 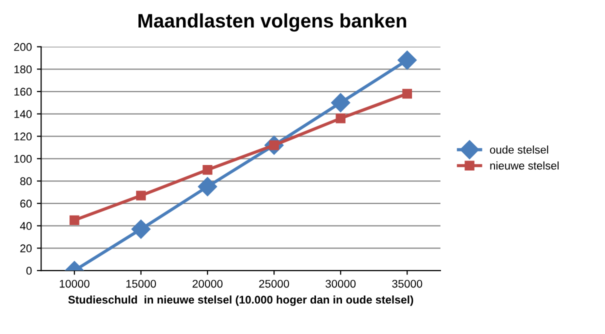 I want to click on x-tick-label: 35000, so click(x=407, y=284).